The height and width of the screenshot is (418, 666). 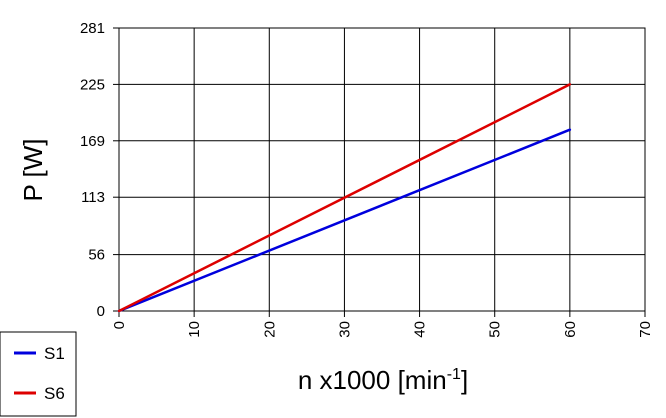 What do you see at coordinates (194, 329) in the screenshot?
I see `x-tick-label: 10` at bounding box center [194, 329].